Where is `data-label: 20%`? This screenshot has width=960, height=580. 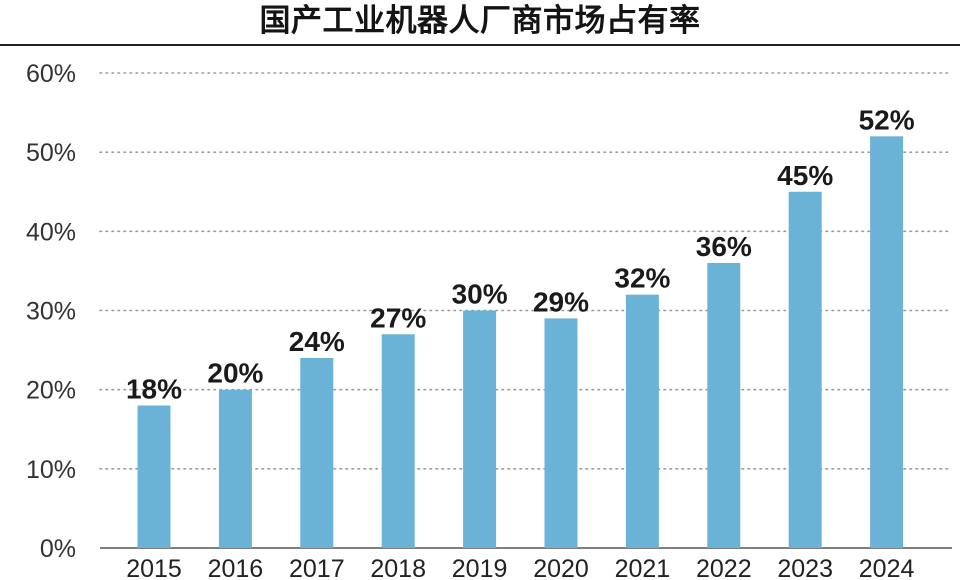
data-label: 20% is located at coordinates (235, 373).